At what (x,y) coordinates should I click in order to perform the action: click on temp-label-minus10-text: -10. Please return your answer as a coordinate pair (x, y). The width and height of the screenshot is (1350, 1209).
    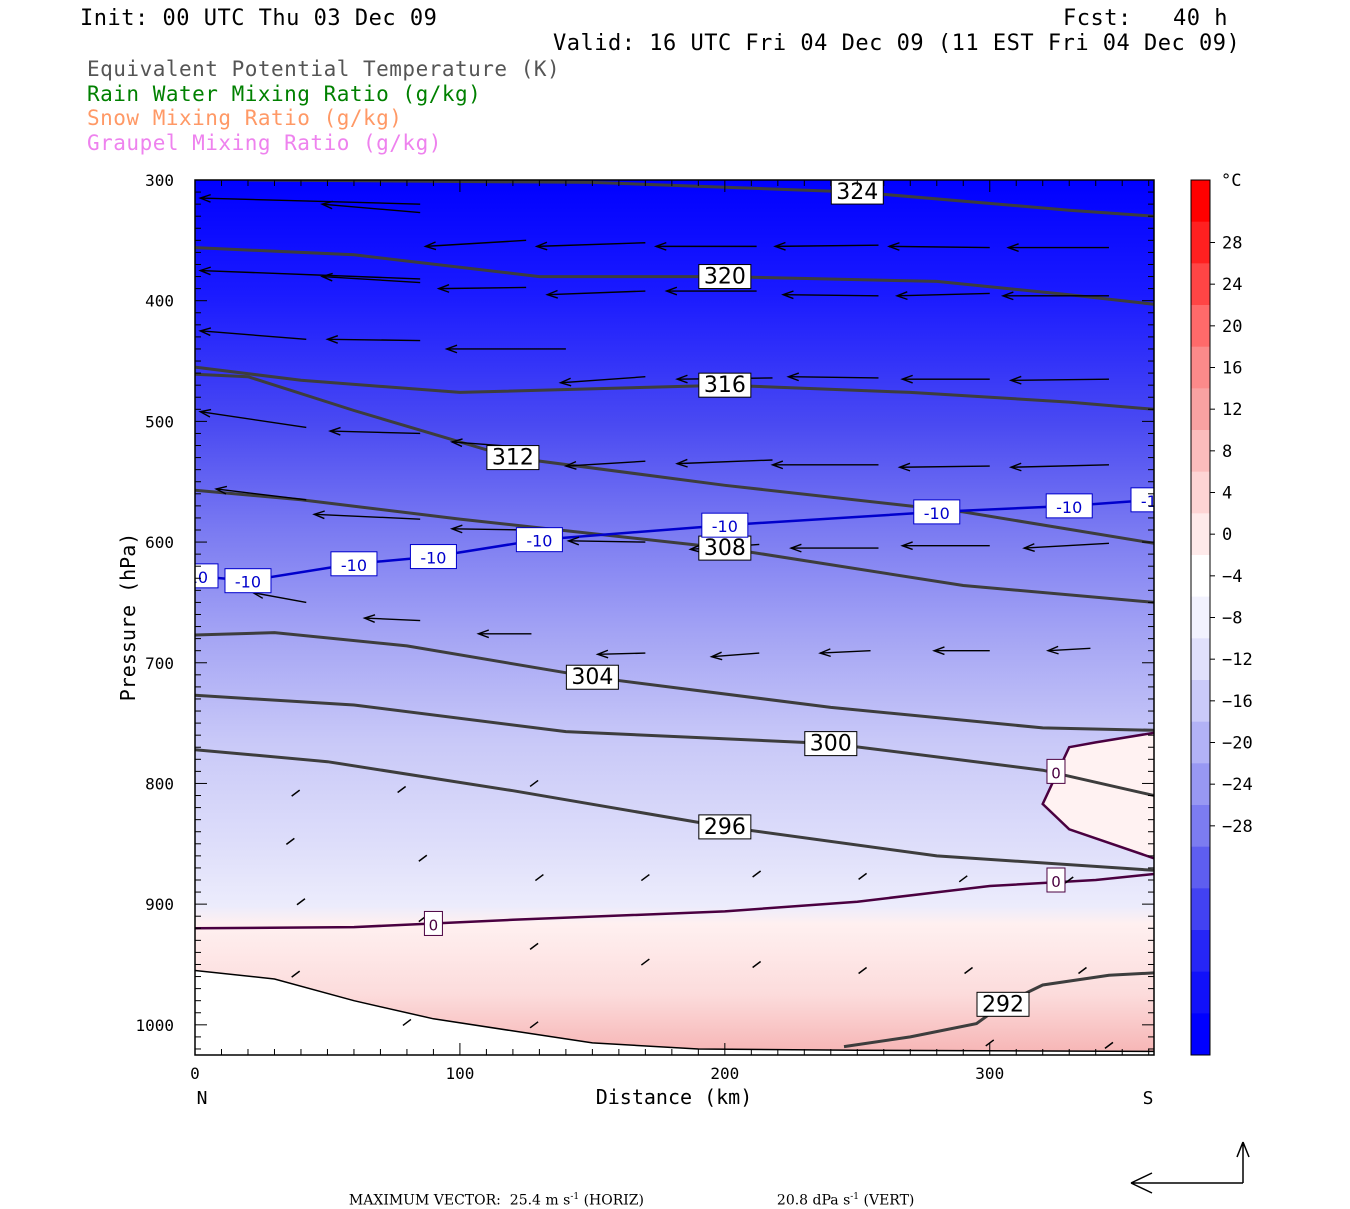
    Looking at the image, I should click on (937, 513).